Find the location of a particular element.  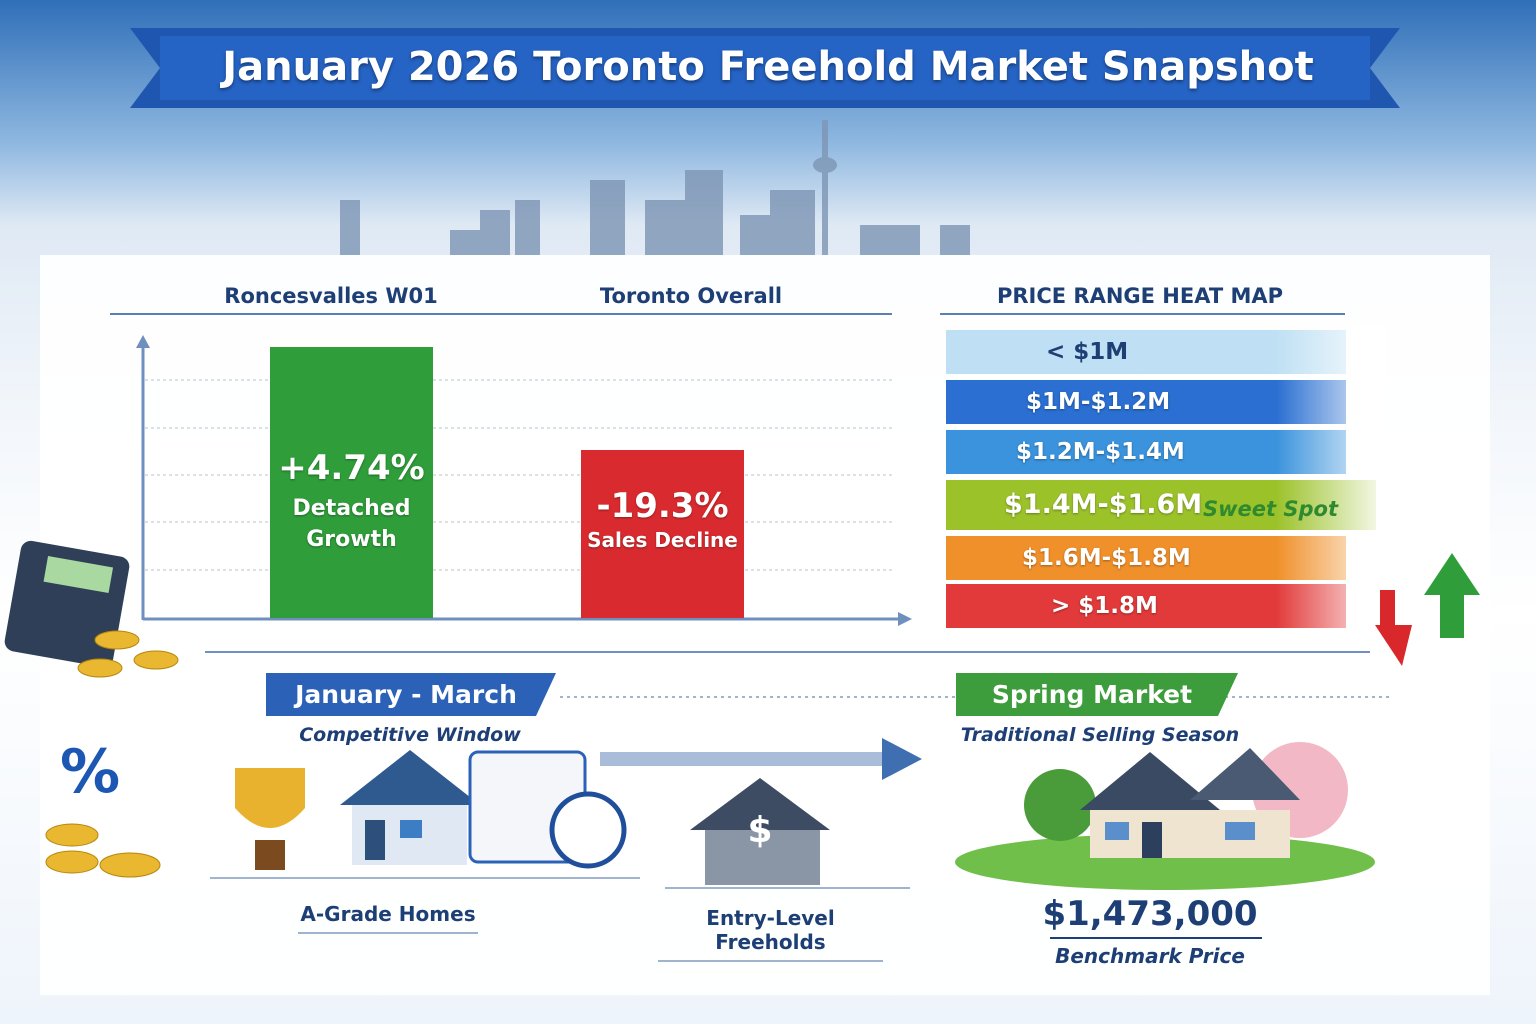

heat-row: $1.4M-$1.6M is located at coordinates (1103, 504).